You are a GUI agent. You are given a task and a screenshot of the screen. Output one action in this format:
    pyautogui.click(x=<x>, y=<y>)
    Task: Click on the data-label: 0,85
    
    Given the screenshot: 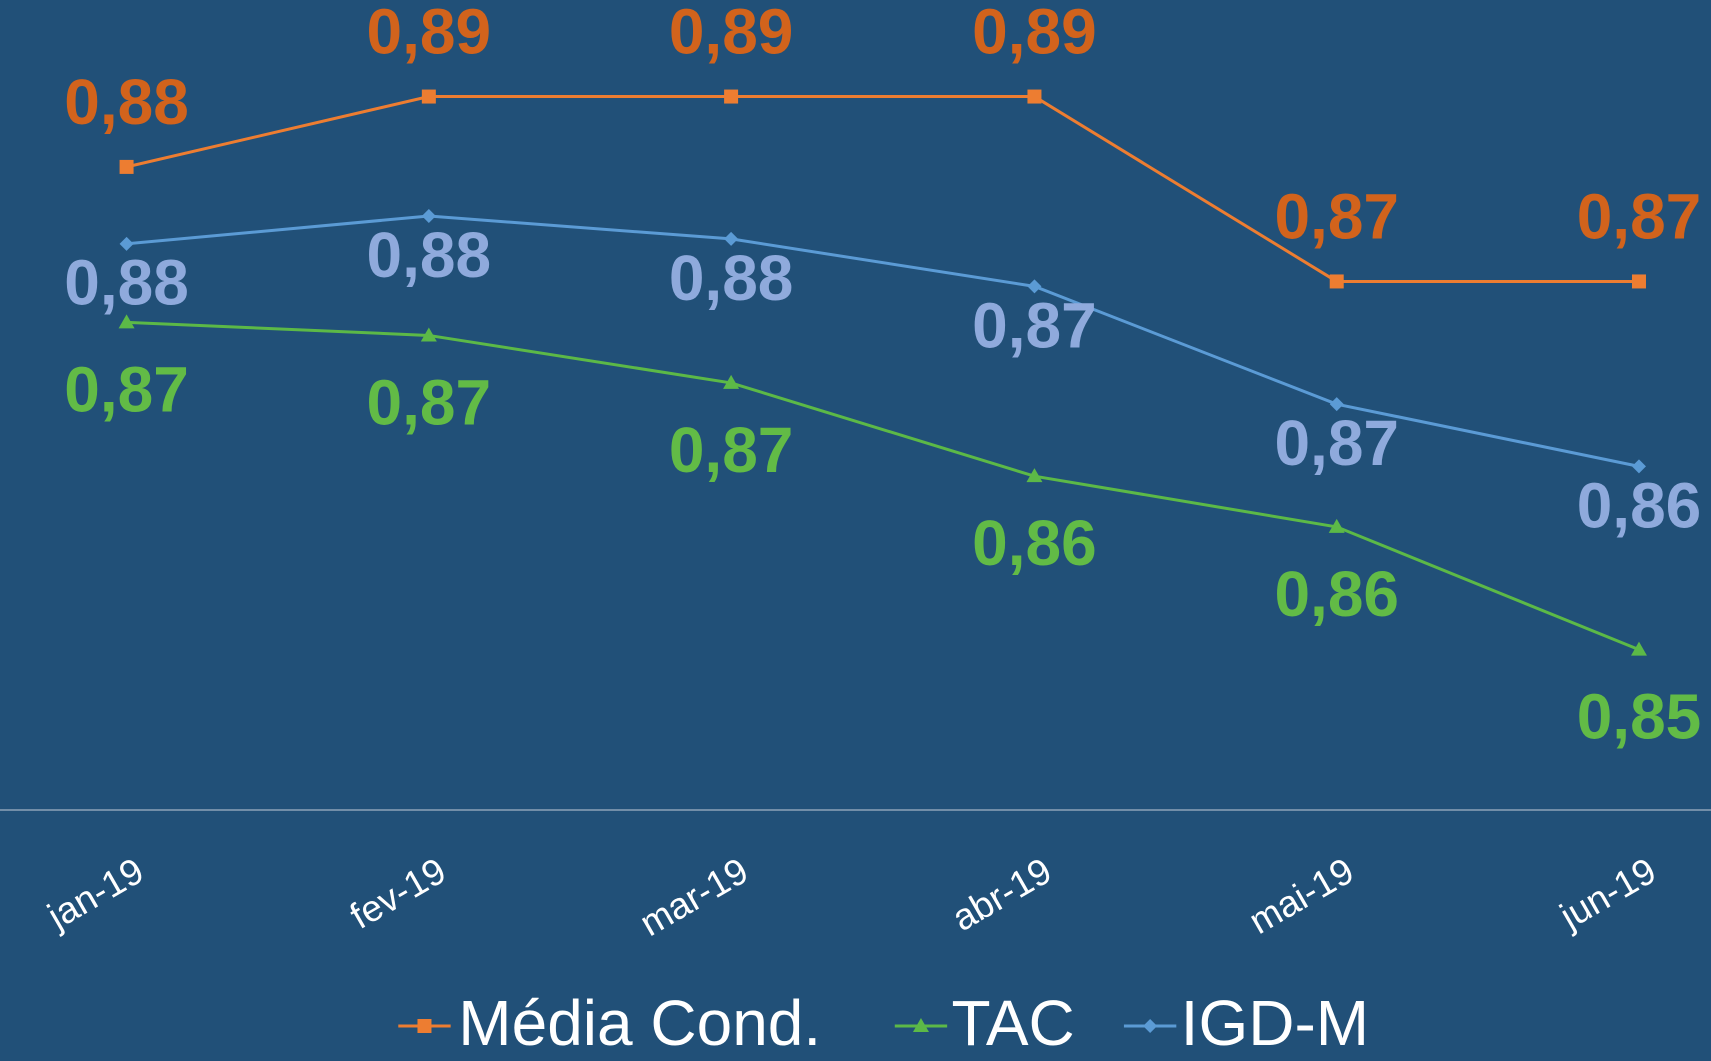 What is the action you would take?
    pyautogui.click(x=1639, y=717)
    